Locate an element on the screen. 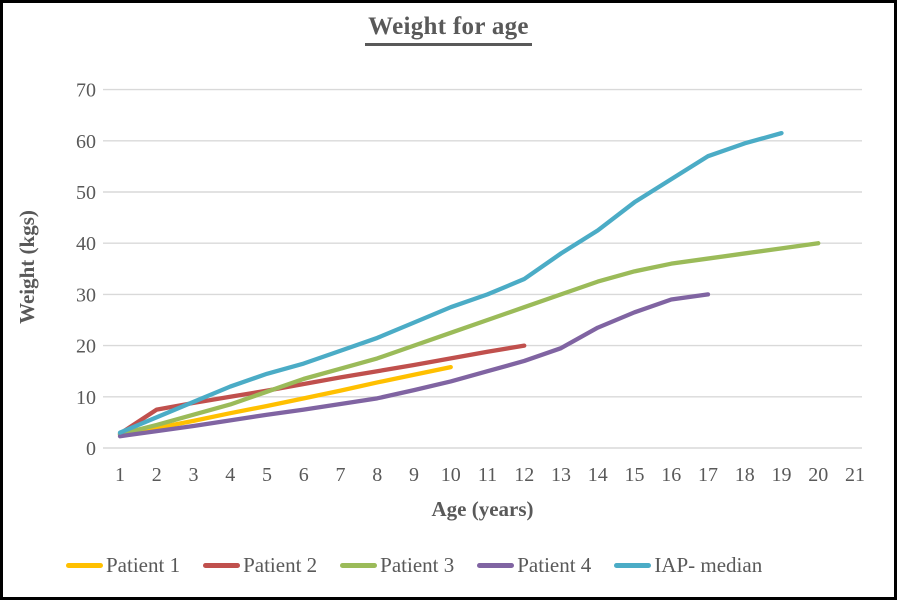  x-tick-label-14: 14 is located at coordinates (598, 475).